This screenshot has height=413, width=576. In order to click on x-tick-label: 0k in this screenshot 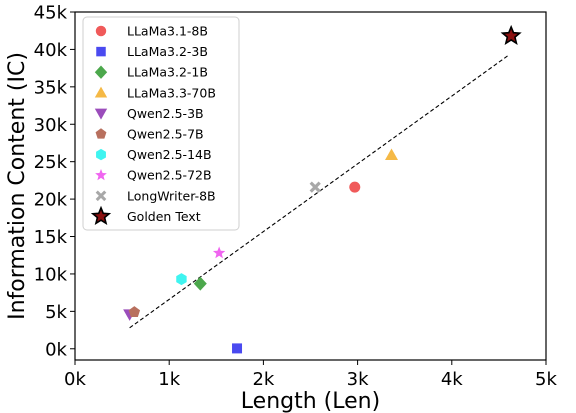, I will do `click(75, 379)`.